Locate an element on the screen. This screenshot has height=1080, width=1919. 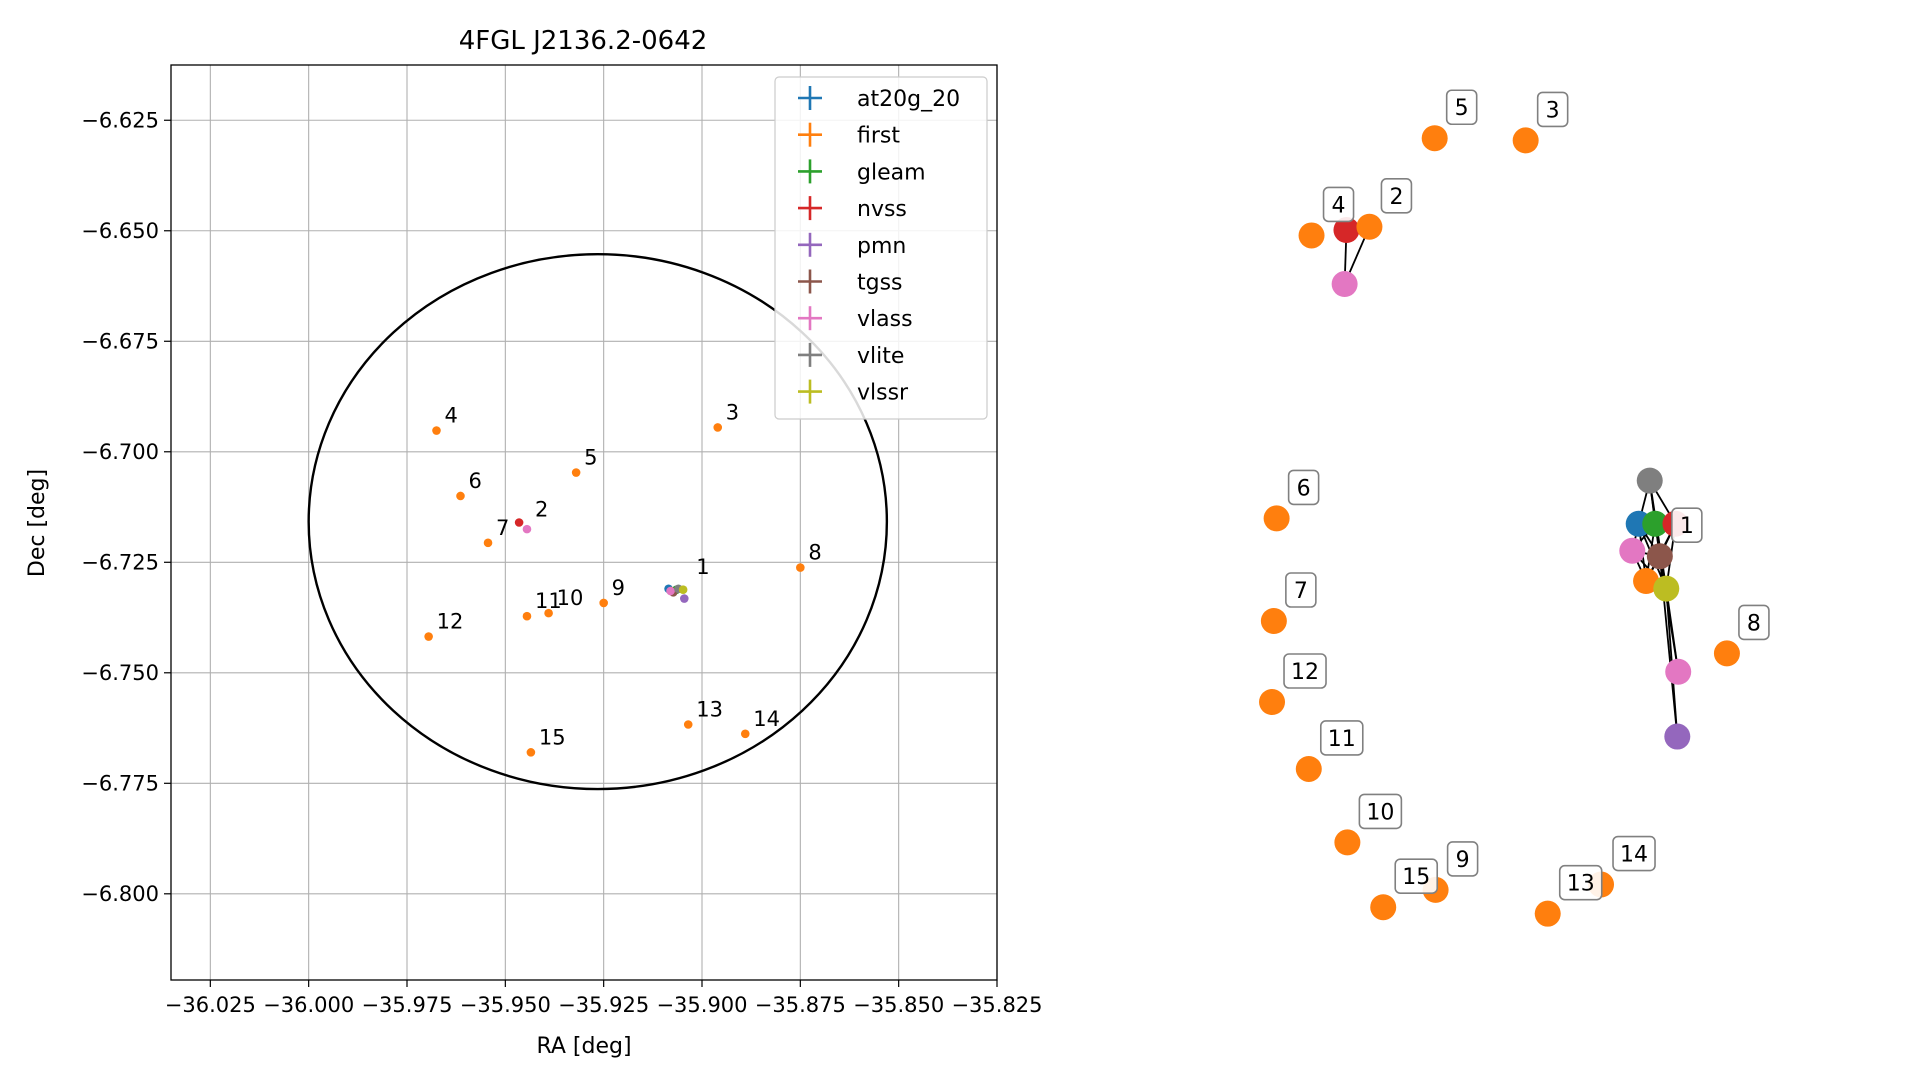
x-axis-label: RA [deg] is located at coordinates (583, 1046).